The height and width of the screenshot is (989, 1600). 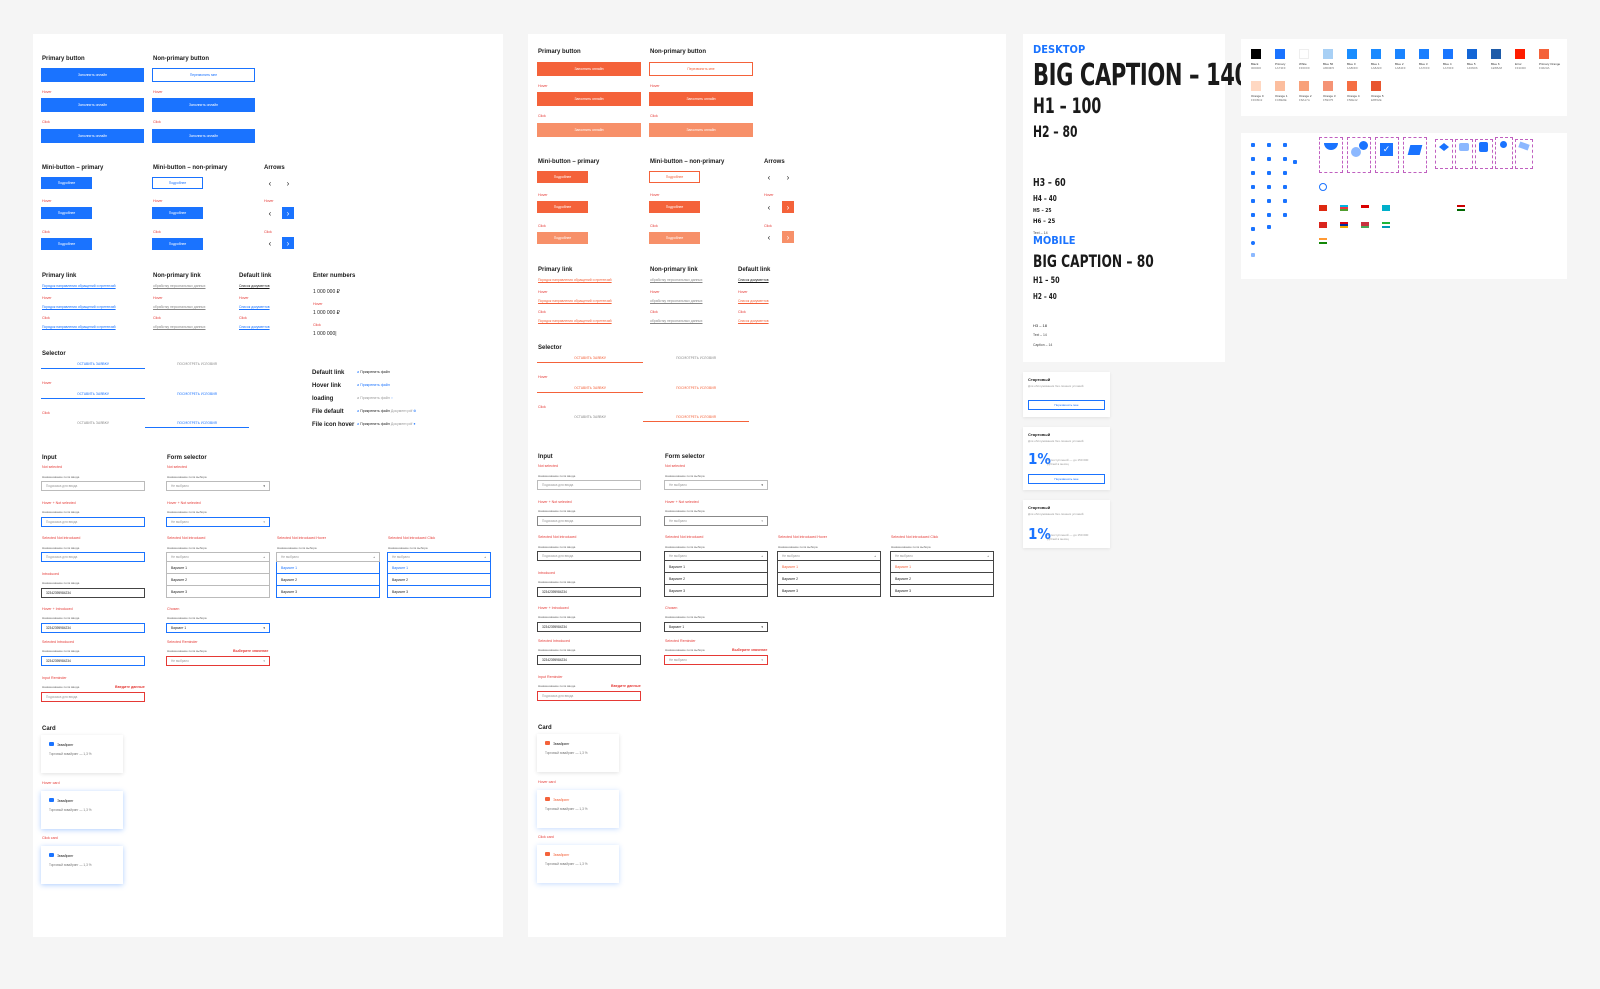 What do you see at coordinates (326, 313) in the screenshot?
I see `number-field-hover: 1 000 000 ₽` at bounding box center [326, 313].